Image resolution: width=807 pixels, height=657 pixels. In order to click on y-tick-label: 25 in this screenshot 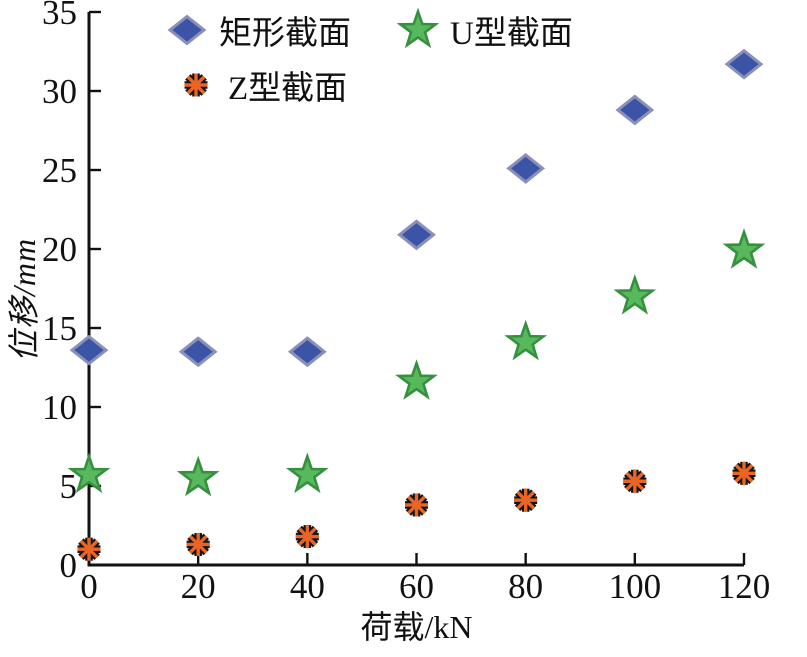, I will do `click(59, 170)`.